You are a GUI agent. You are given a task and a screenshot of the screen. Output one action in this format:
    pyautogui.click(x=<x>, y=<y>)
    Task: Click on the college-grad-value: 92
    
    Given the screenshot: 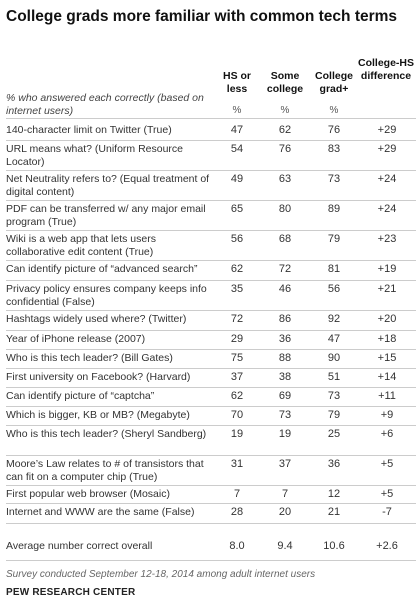 What is the action you would take?
    pyautogui.click(x=334, y=319)
    